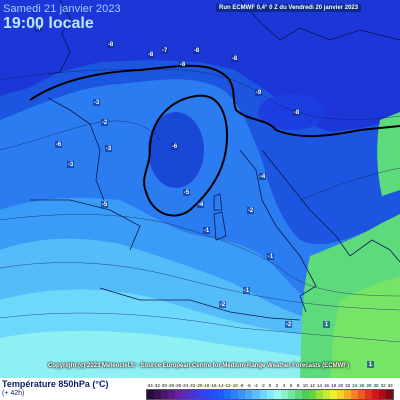 The image size is (400, 400). What do you see at coordinates (255, 385) in the screenshot?
I see `scale-label: -4` at bounding box center [255, 385].